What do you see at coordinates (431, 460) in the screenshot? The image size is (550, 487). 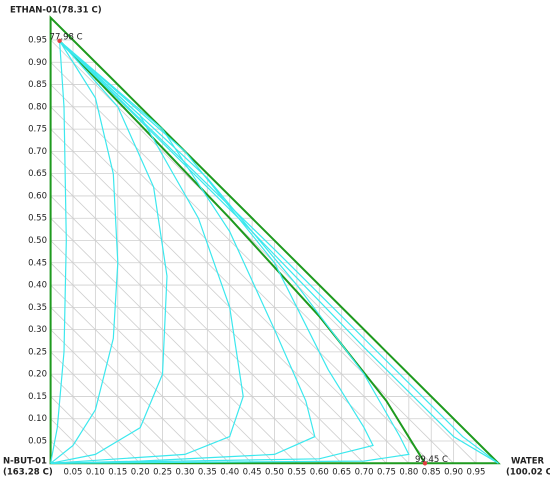 I see `azeotrope-label: 99.45 C` at bounding box center [431, 460].